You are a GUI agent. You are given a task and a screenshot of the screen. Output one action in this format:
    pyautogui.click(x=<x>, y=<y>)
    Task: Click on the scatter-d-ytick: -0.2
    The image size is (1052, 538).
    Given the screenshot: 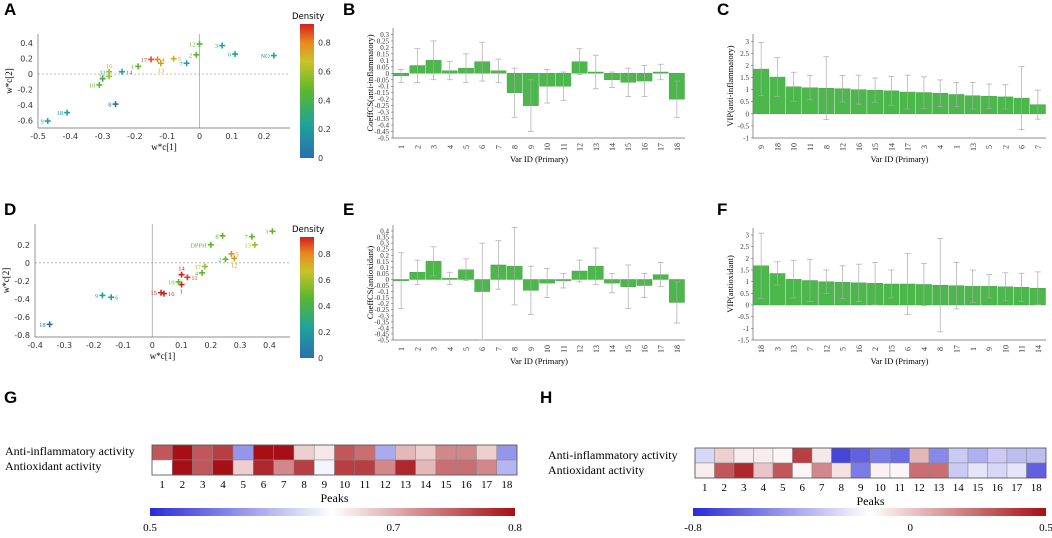 What is the action you would take?
    pyautogui.click(x=22, y=281)
    